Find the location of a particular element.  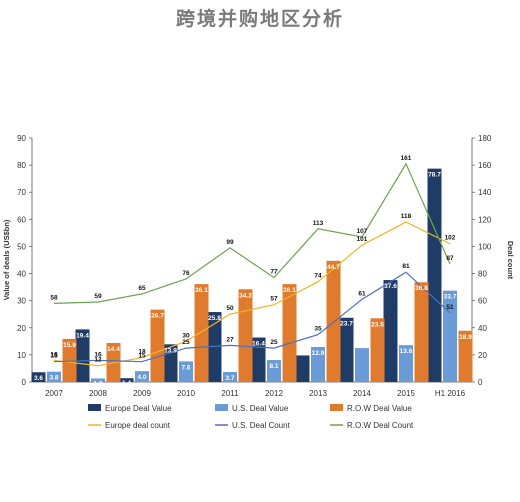

y-tick-label: 30 is located at coordinates (21, 301).